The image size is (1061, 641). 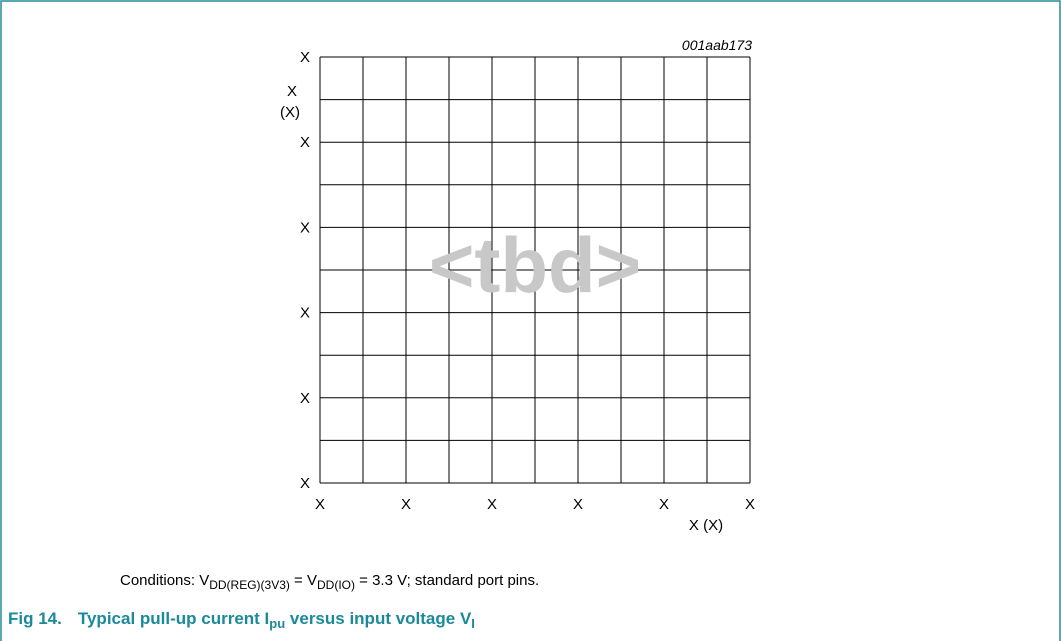 What do you see at coordinates (290, 112) in the screenshot?
I see `y-axis-unit: (X)` at bounding box center [290, 112].